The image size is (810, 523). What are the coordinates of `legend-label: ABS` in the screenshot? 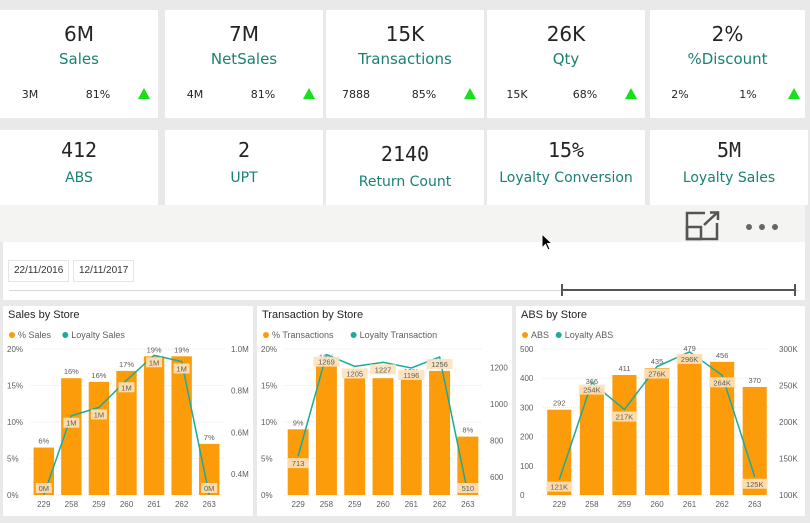 It's located at (540, 335).